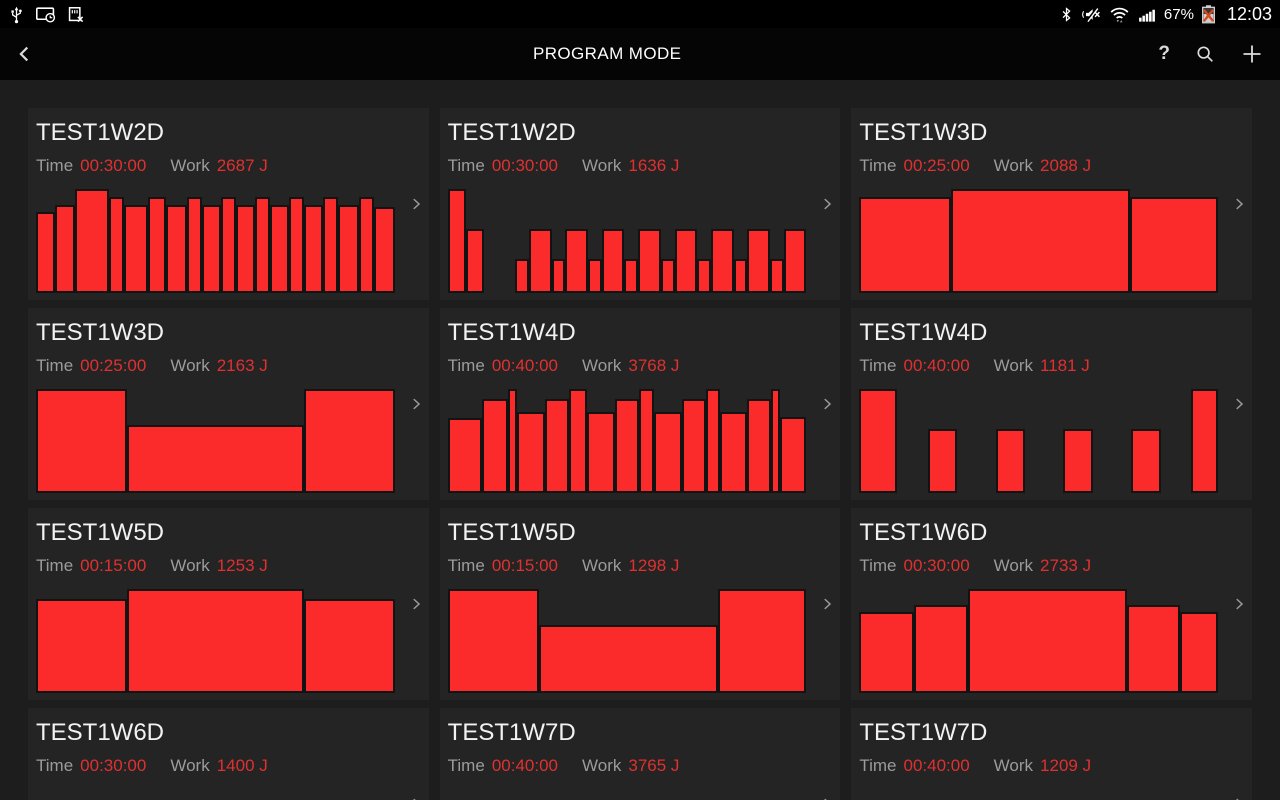 This screenshot has height=800, width=1280. What do you see at coordinates (511, 332) in the screenshot?
I see `program-title: TEST1W4D` at bounding box center [511, 332].